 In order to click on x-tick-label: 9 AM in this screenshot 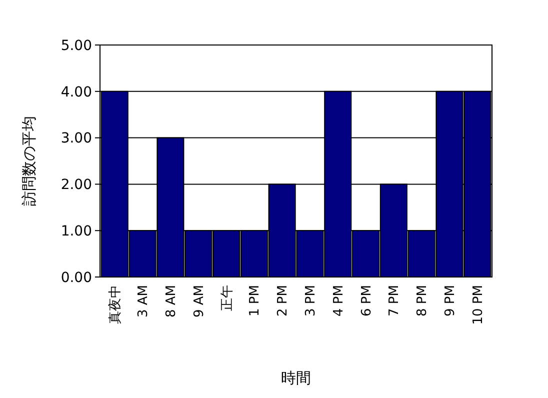, I will do `click(199, 301)`.